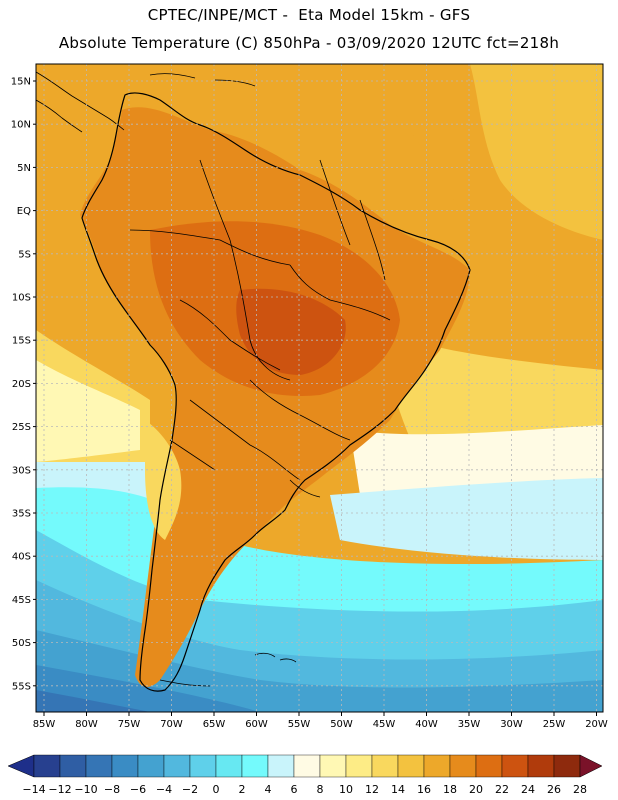  I want to click on lat-label: 5S, so click(24, 254).